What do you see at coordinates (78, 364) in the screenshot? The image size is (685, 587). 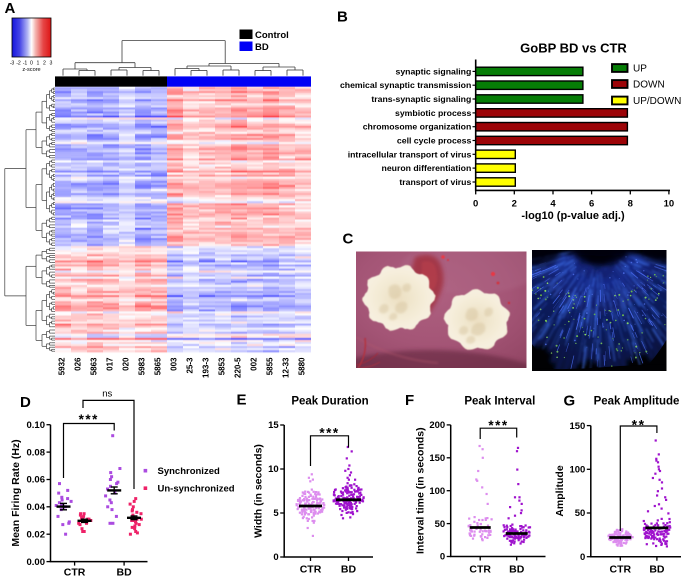 I see `svg-text: 026` at bounding box center [78, 364].